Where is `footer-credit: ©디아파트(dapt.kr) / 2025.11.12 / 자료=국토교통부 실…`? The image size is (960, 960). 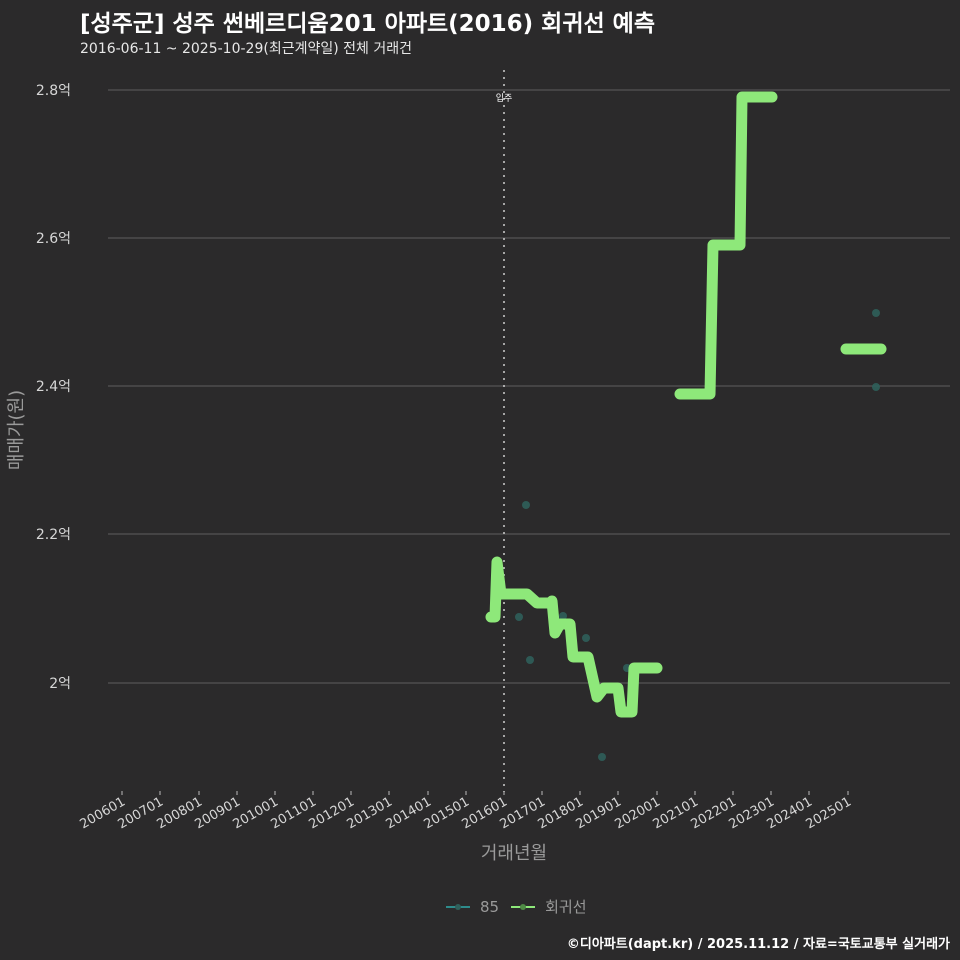
footer-credit: ©디아파트(dapt.kr) / 2025.11.12 / 자료=국토교통부 실… is located at coordinates (758, 944).